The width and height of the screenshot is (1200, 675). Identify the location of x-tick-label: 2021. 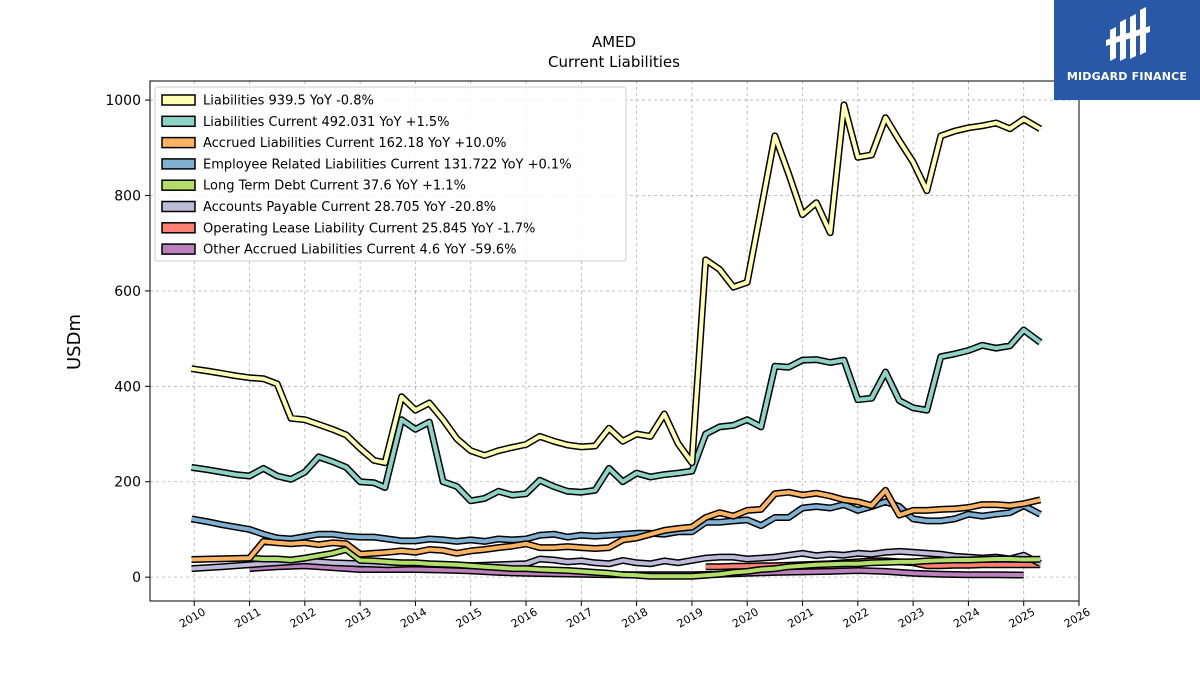
(800, 617).